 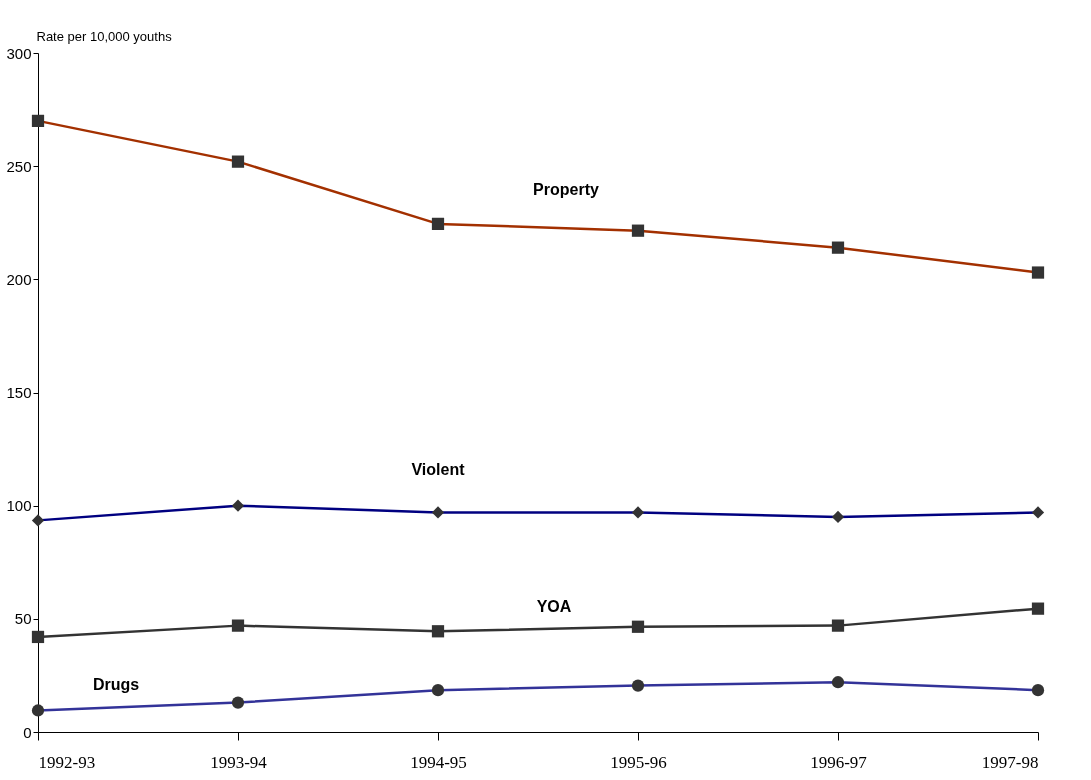 I want to click on y-tick-label: 150, so click(x=19, y=392).